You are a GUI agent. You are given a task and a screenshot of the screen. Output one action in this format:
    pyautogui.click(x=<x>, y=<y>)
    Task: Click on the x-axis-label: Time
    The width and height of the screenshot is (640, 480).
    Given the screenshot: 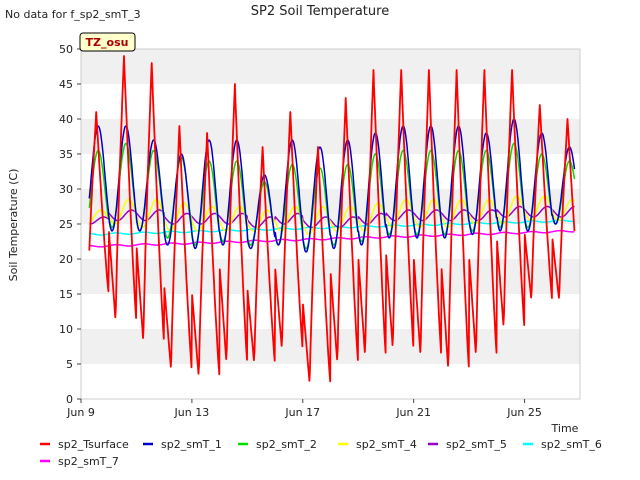 What is the action you would take?
    pyautogui.click(x=565, y=428)
    